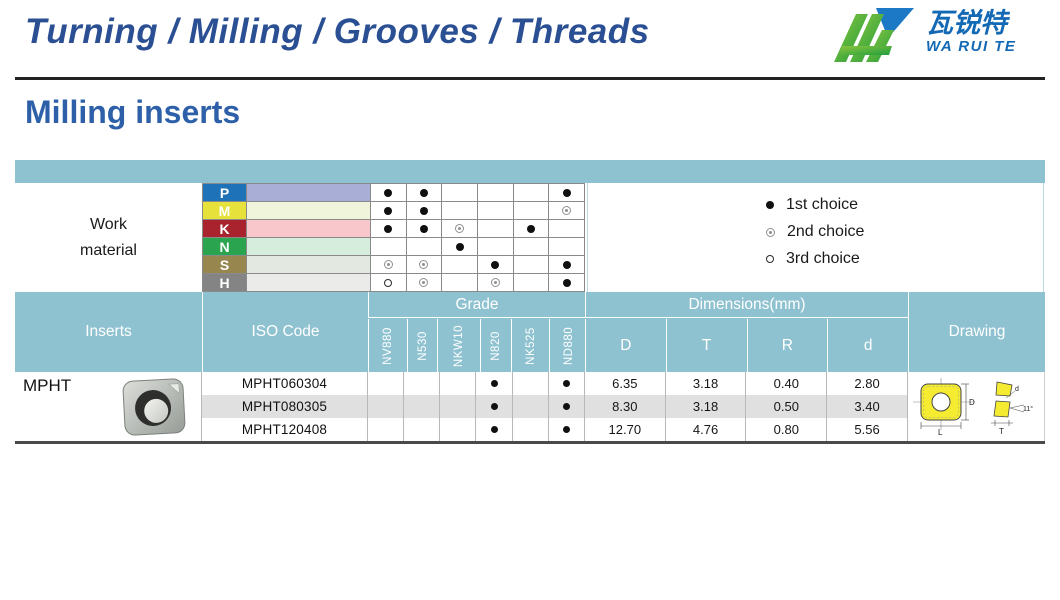  I want to click on choice-cell-s-n820, so click(495, 264).